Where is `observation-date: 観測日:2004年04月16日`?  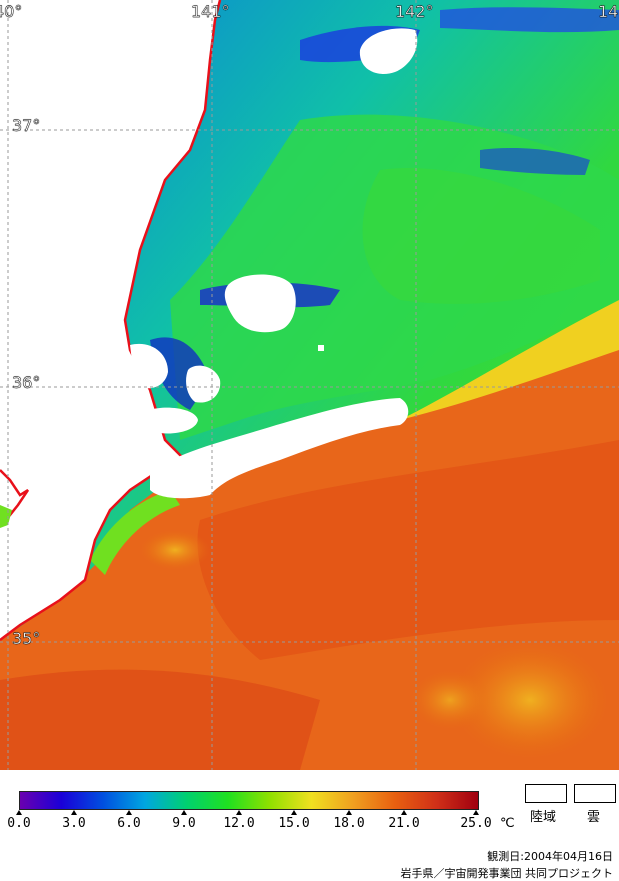
observation-date: 観測日:2004年04月16日 is located at coordinates (550, 856).